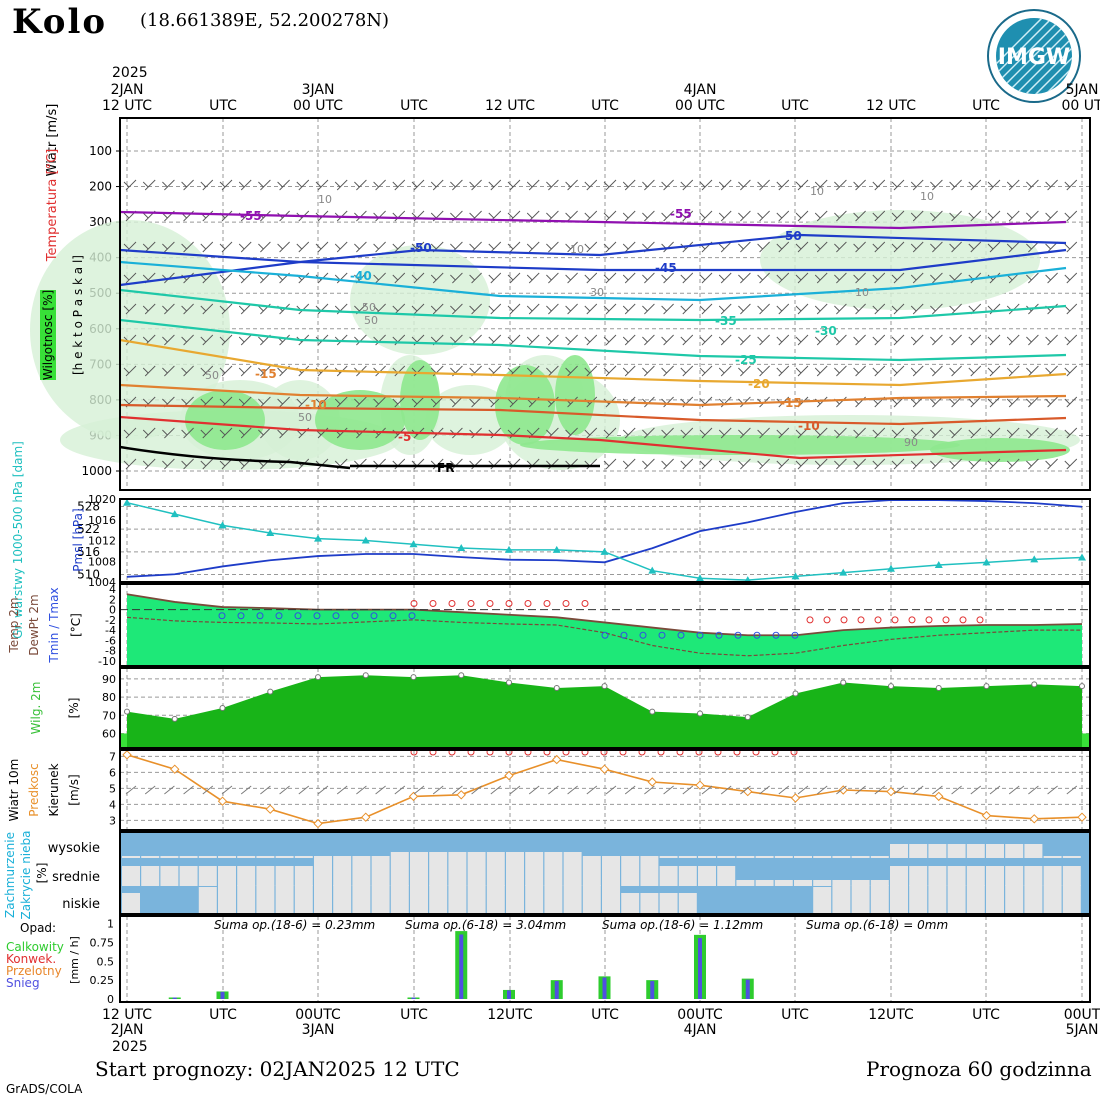  Describe the element at coordinates (791, 236) in the screenshot. I see `isotherm-label: -50` at that location.